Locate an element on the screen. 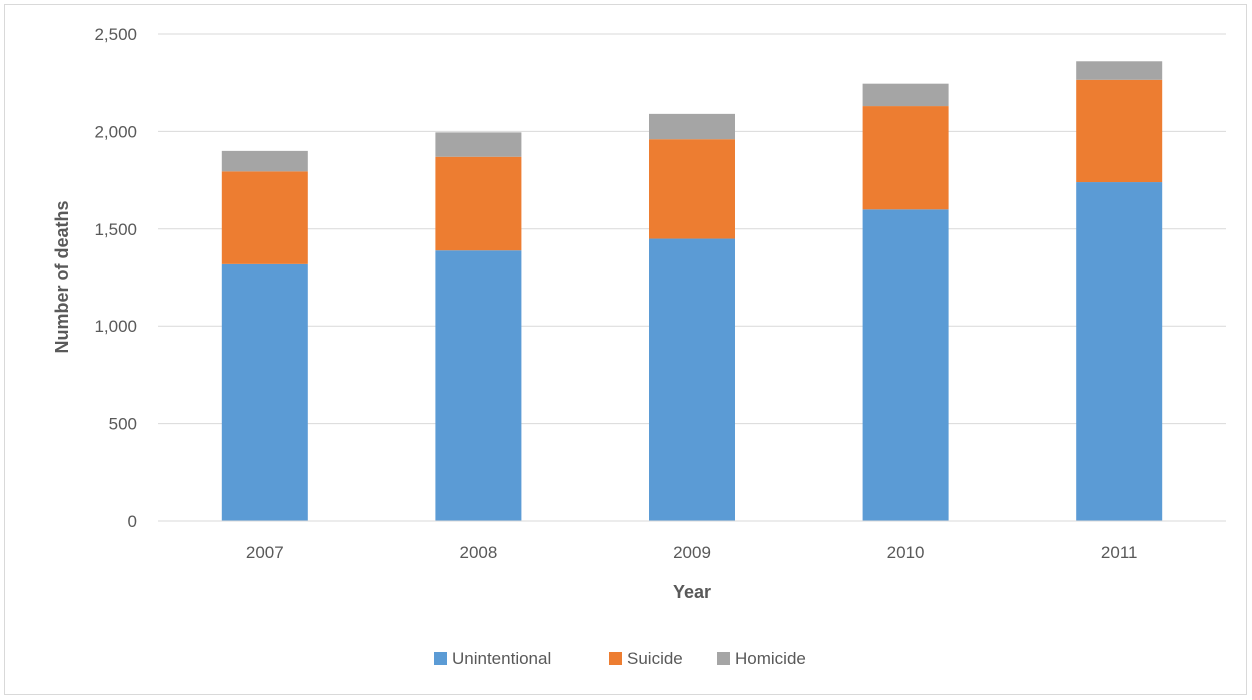 Image resolution: width=1252 pixels, height=700 pixels. y-tick-label: 2,500 is located at coordinates (115, 34).